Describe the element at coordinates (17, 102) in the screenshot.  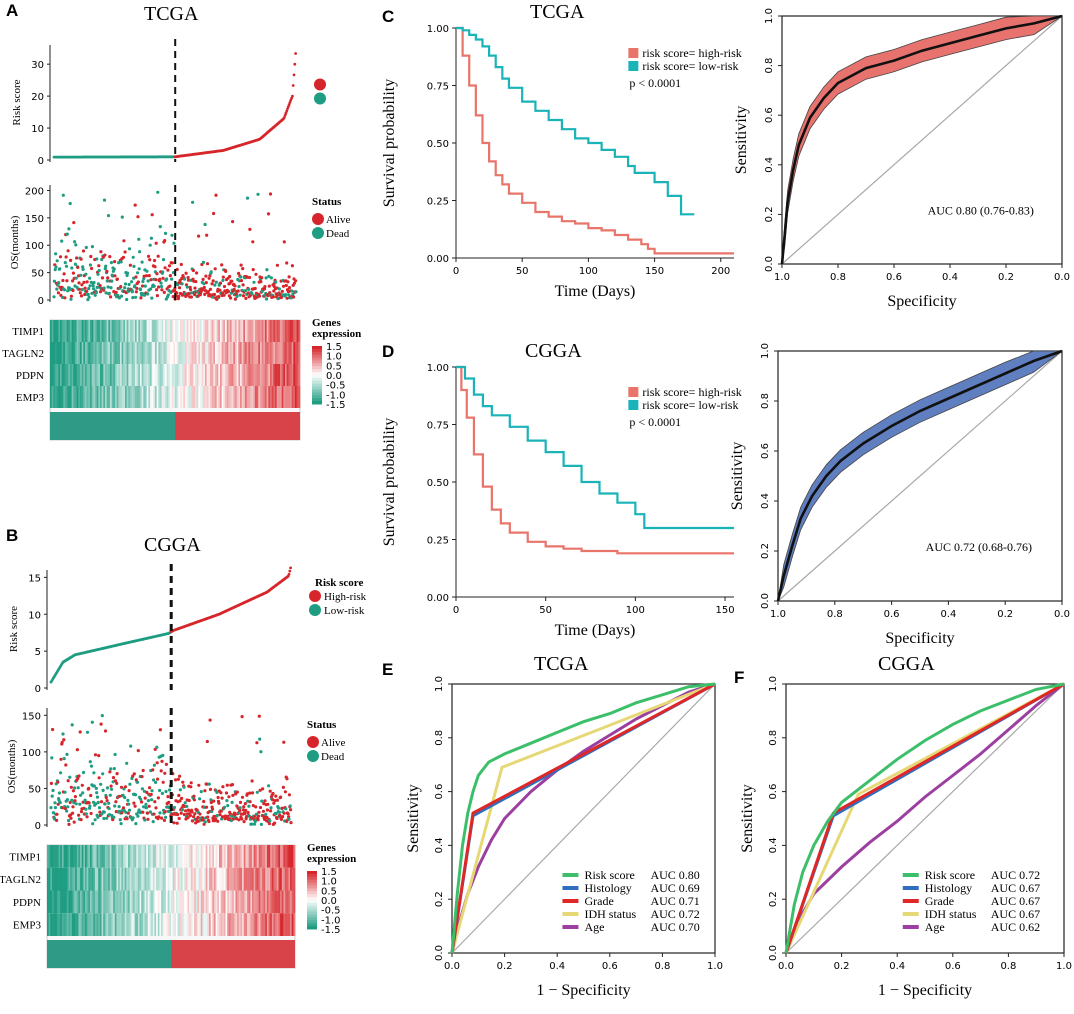
I see `risk-y-label: Risk score` at that location.